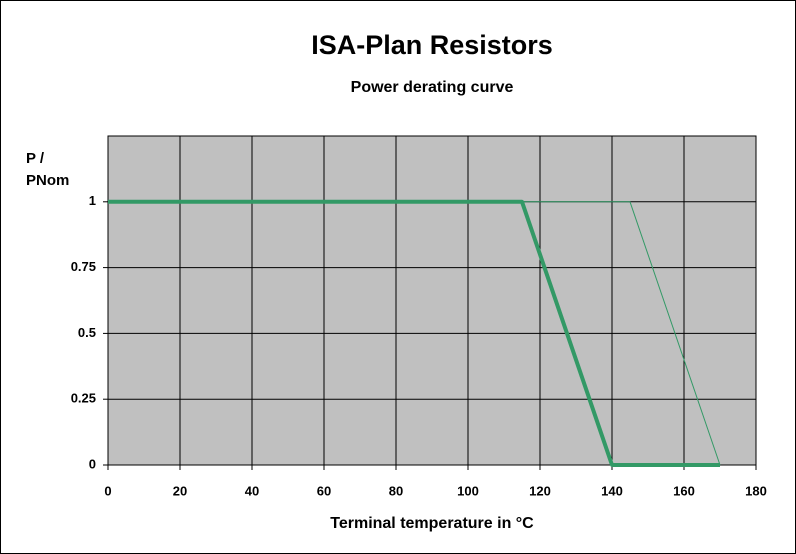 The image size is (796, 554). Describe the element at coordinates (432, 45) in the screenshot. I see `chart-title: ISA-Plan Resistors` at that location.